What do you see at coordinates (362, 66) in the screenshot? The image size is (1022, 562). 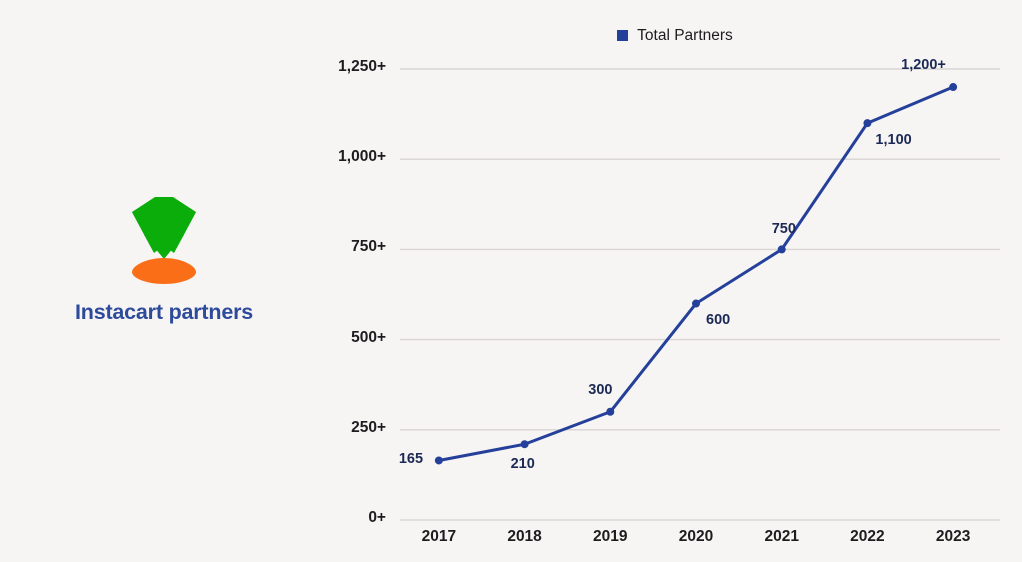 I see `y-axis-tick-label: 1,250+` at bounding box center [362, 66].